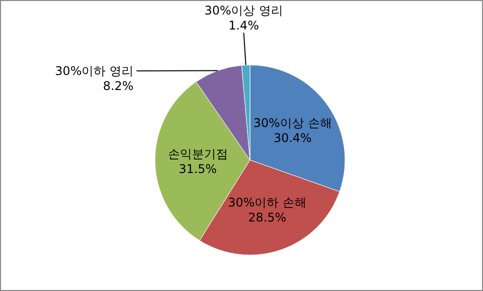 The width and height of the screenshot is (483, 291). Describe the element at coordinates (267, 202) in the screenshot. I see `slice-label: 30%이하 손해` at that location.